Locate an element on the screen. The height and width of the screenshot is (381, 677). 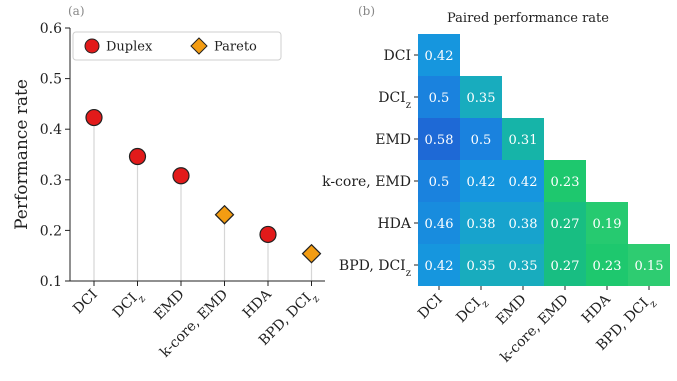
stems is located at coordinates (203, 199).